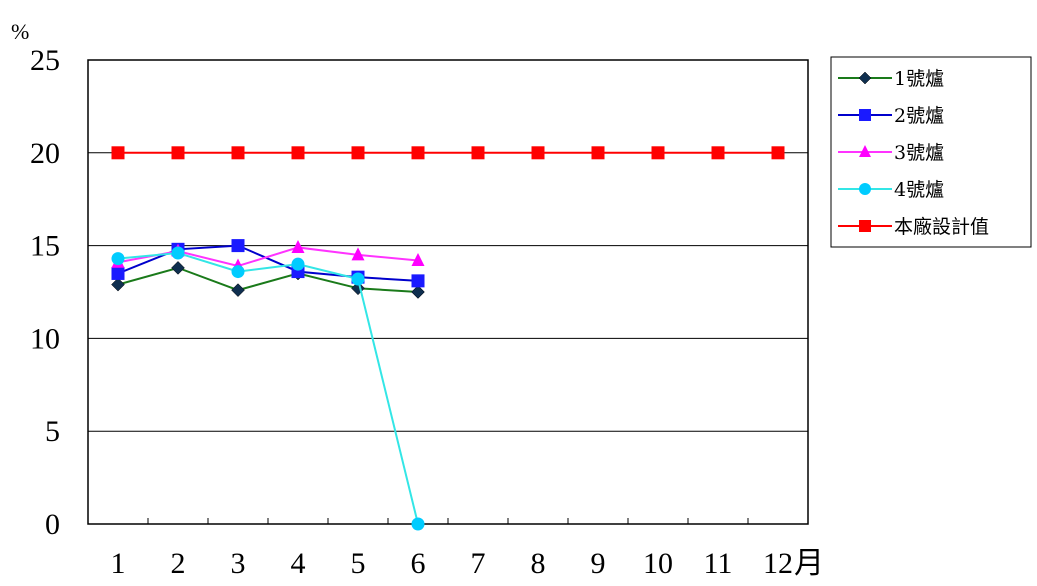 Image resolution: width=1037 pixels, height=586 pixels. What do you see at coordinates (538, 563) in the screenshot?
I see `x-tick-label: 8` at bounding box center [538, 563].